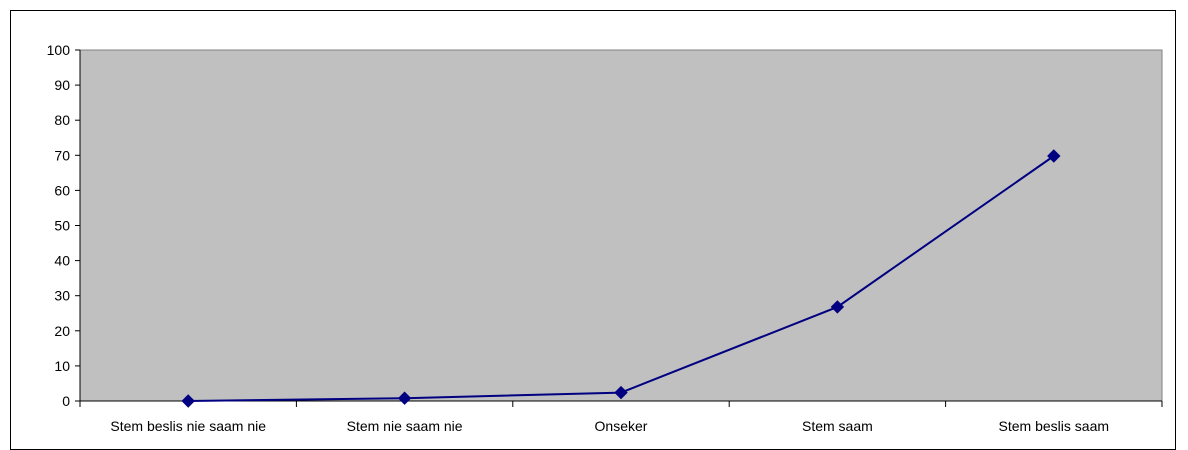 The height and width of the screenshot is (450, 1188). I want to click on y-tick-label: 80, so click(62, 120).